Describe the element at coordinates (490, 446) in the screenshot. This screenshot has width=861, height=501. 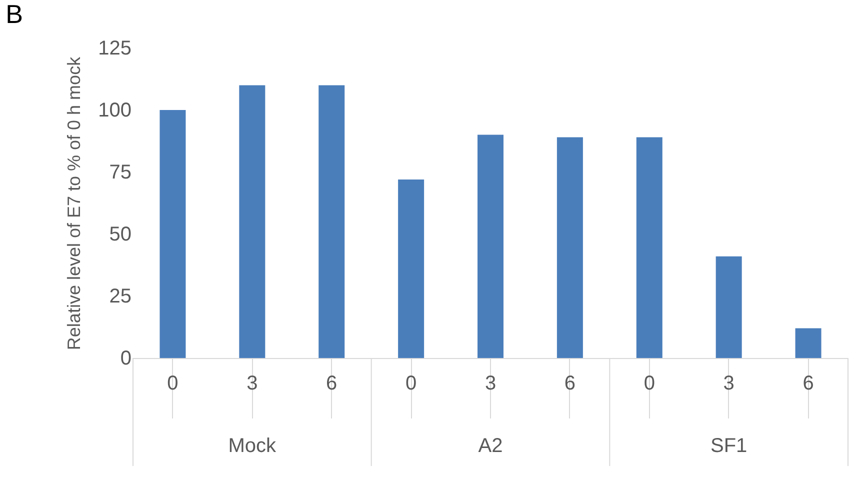
I see `text: A2` at that location.